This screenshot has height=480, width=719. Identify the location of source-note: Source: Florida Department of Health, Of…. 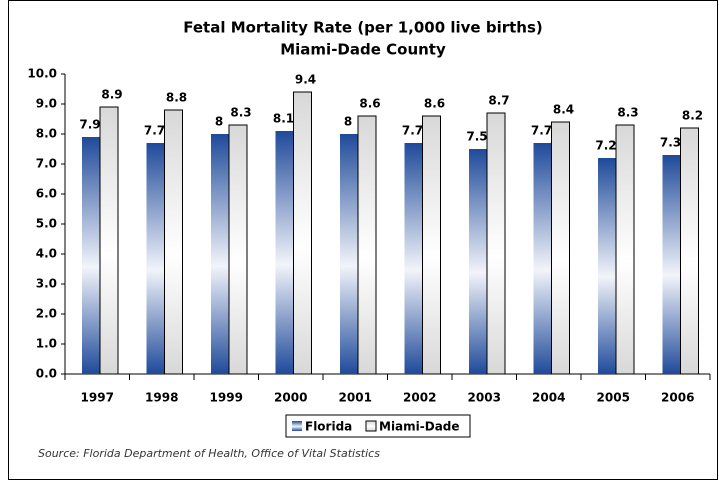
(209, 453).